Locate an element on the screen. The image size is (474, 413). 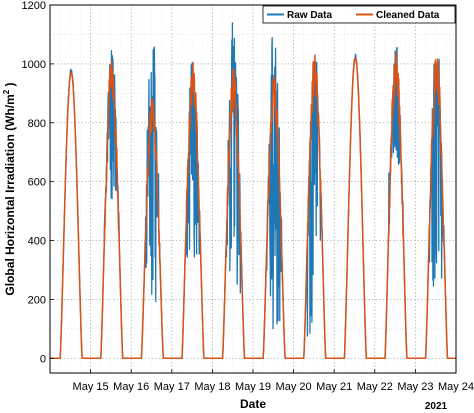
x-tick-label: May 18 is located at coordinates (212, 387).